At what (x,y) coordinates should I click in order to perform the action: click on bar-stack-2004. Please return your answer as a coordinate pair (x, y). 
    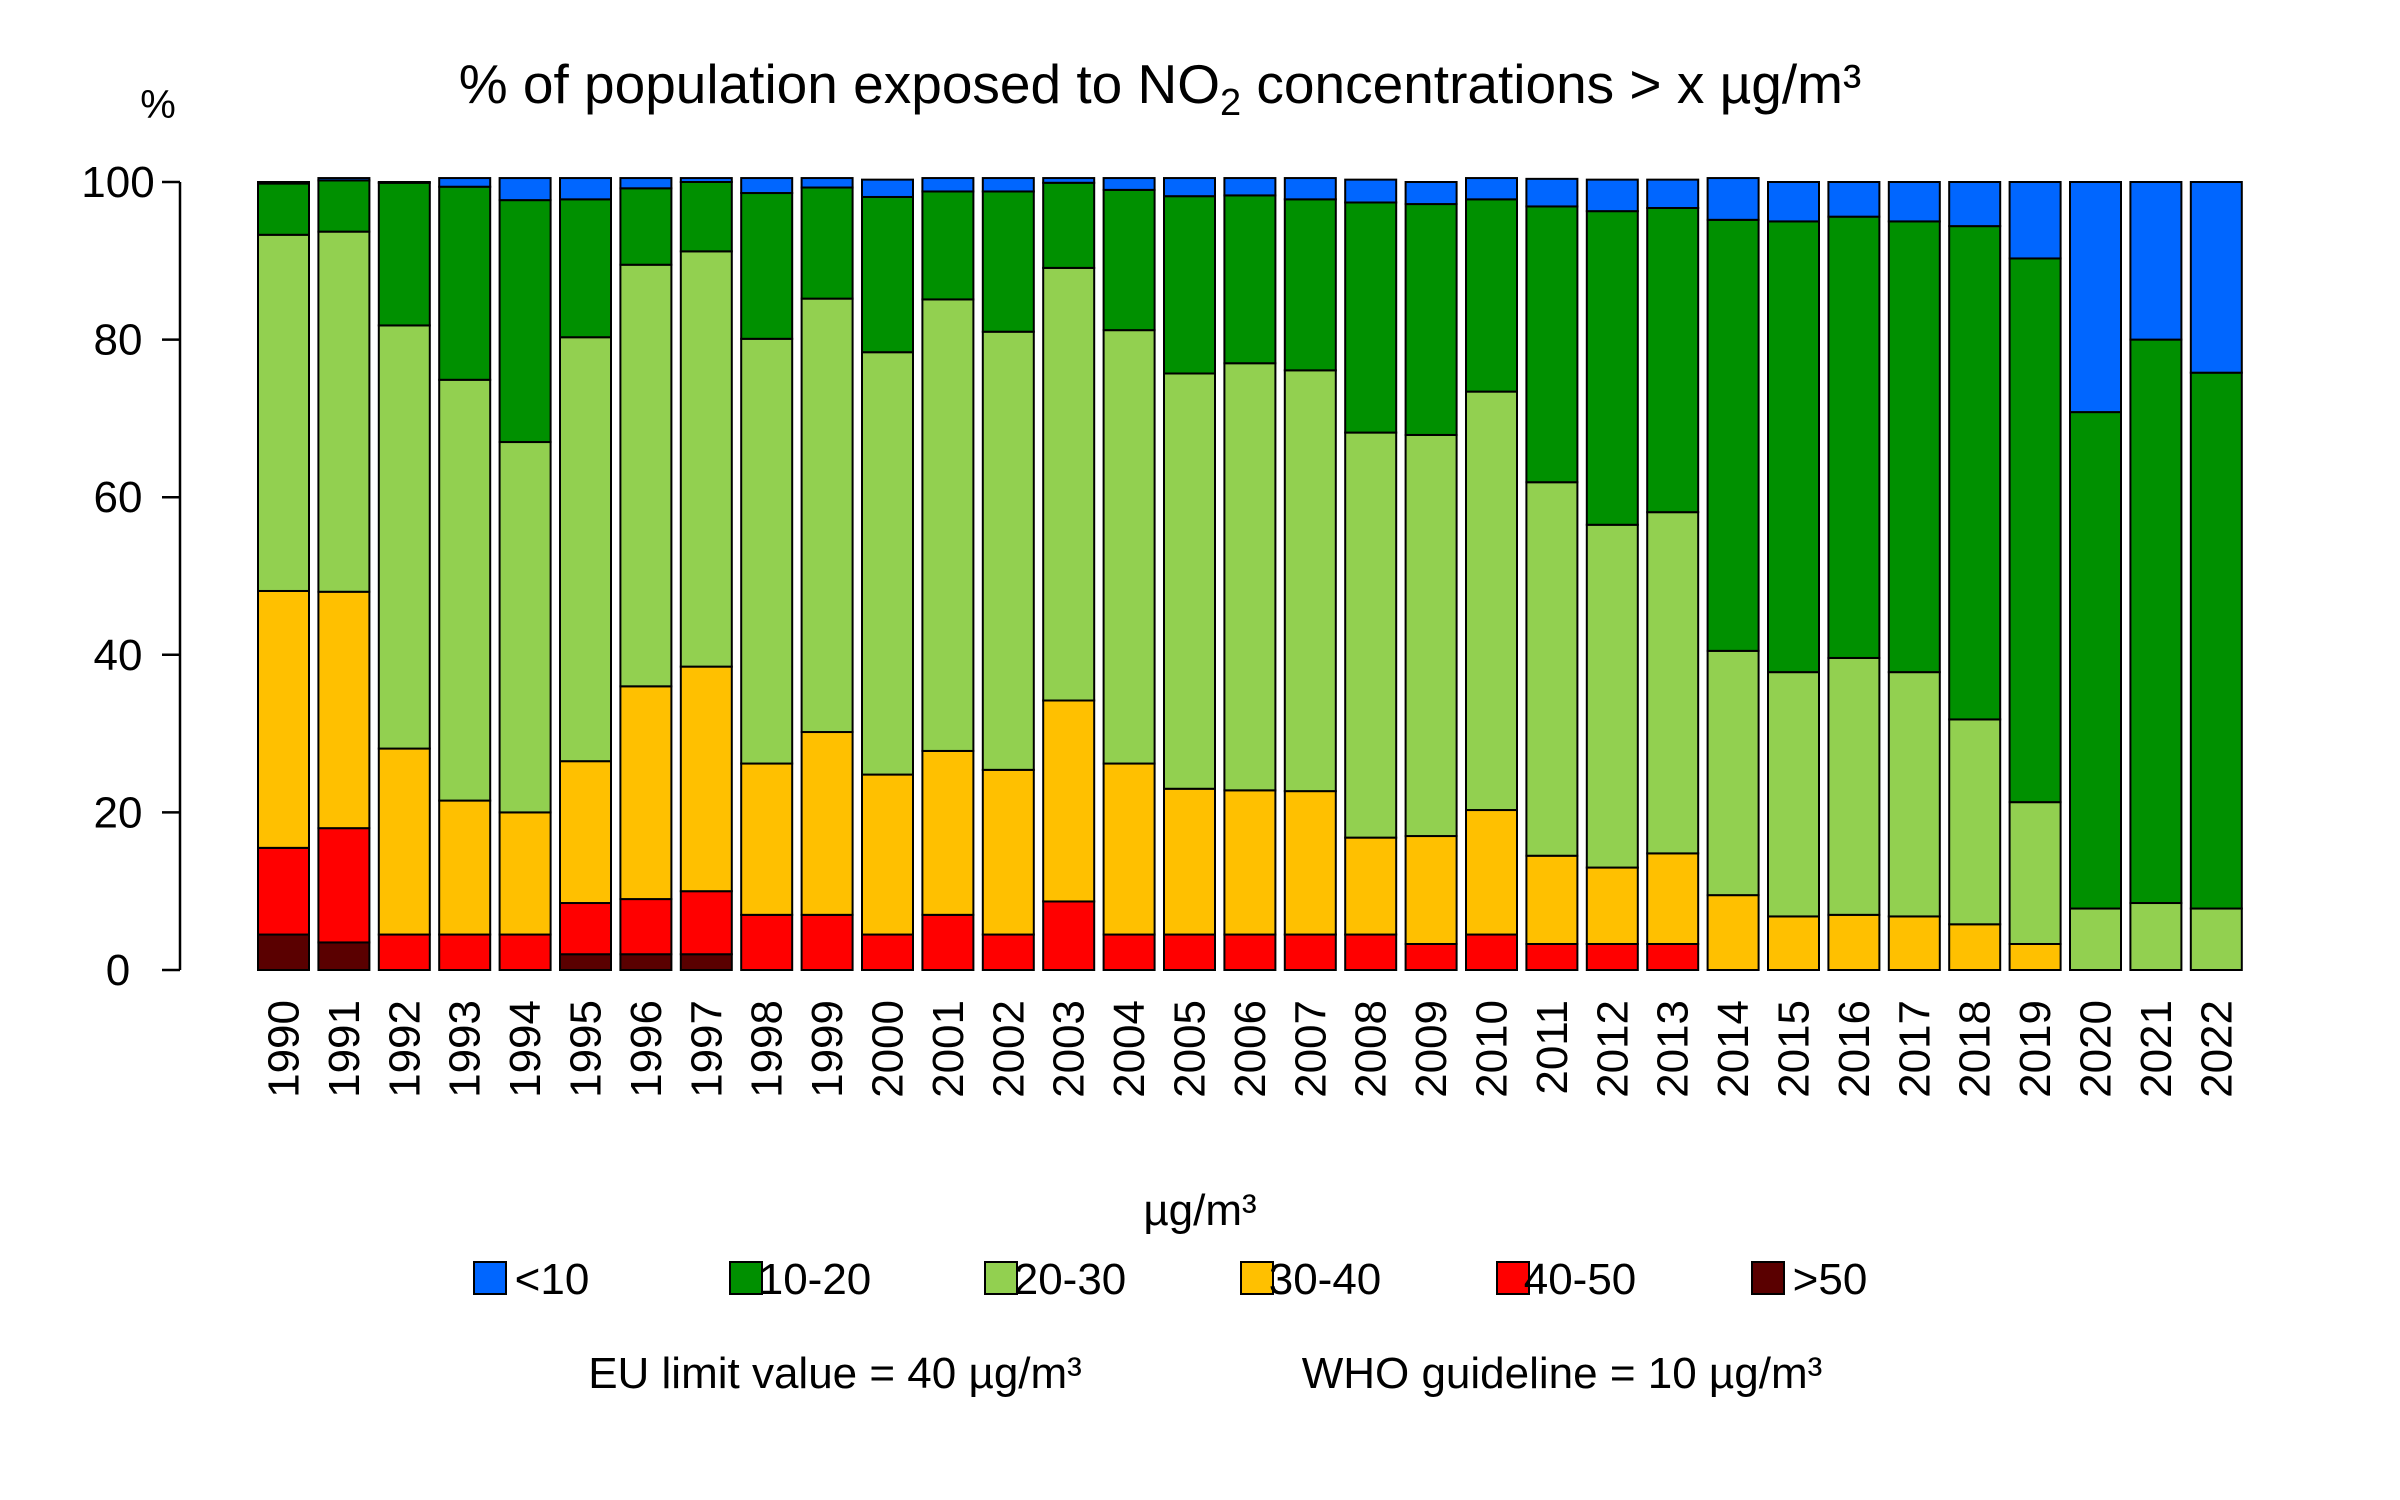
    Looking at the image, I should click on (1129, 574).